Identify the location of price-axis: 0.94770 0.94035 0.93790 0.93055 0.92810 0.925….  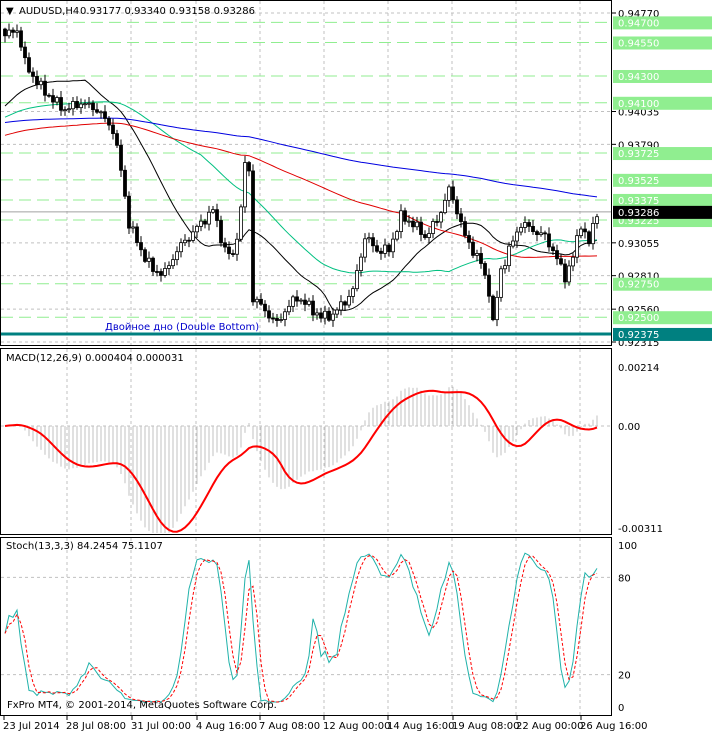
(662, 361).